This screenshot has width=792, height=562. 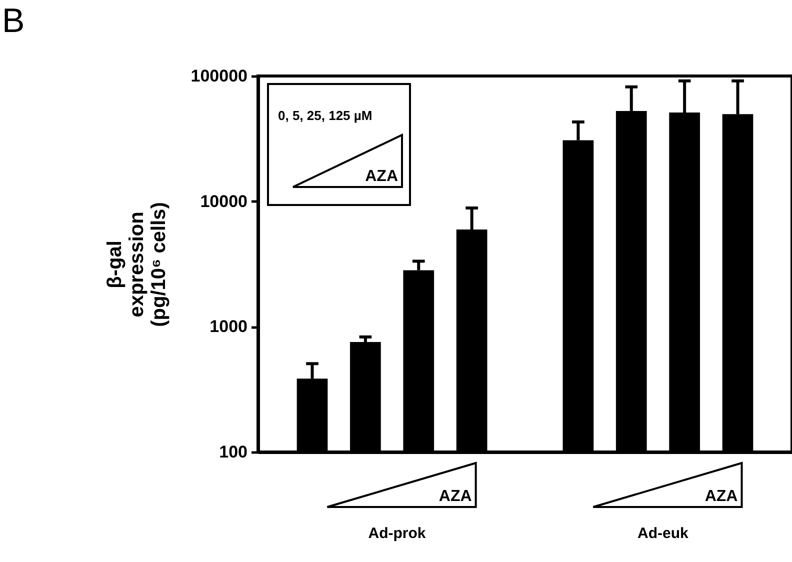 I want to click on text: Ad-euk, so click(x=664, y=533).